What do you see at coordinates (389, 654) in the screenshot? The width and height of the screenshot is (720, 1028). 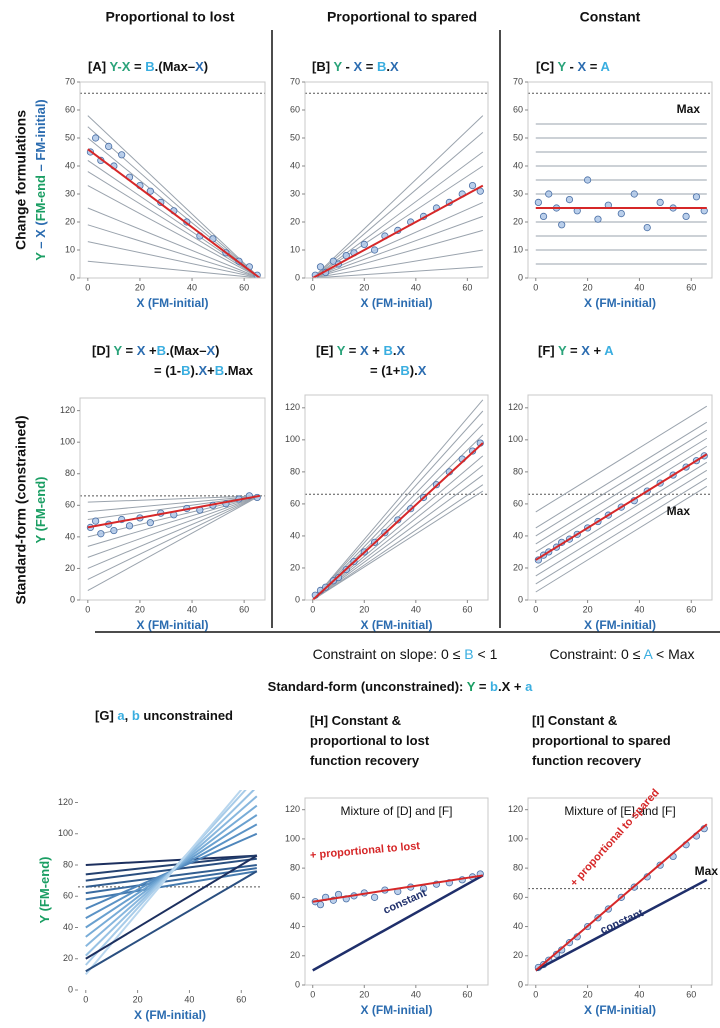 I see `text-segment: Constraint on slope: 0 ≤` at bounding box center [389, 654].